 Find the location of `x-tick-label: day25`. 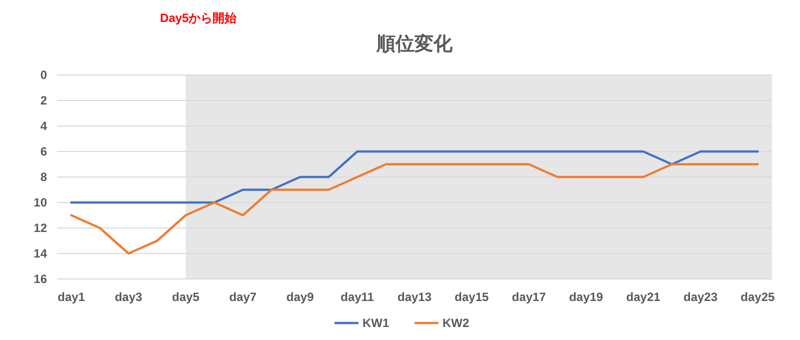

x-tick-label: day25 is located at coordinates (758, 297).